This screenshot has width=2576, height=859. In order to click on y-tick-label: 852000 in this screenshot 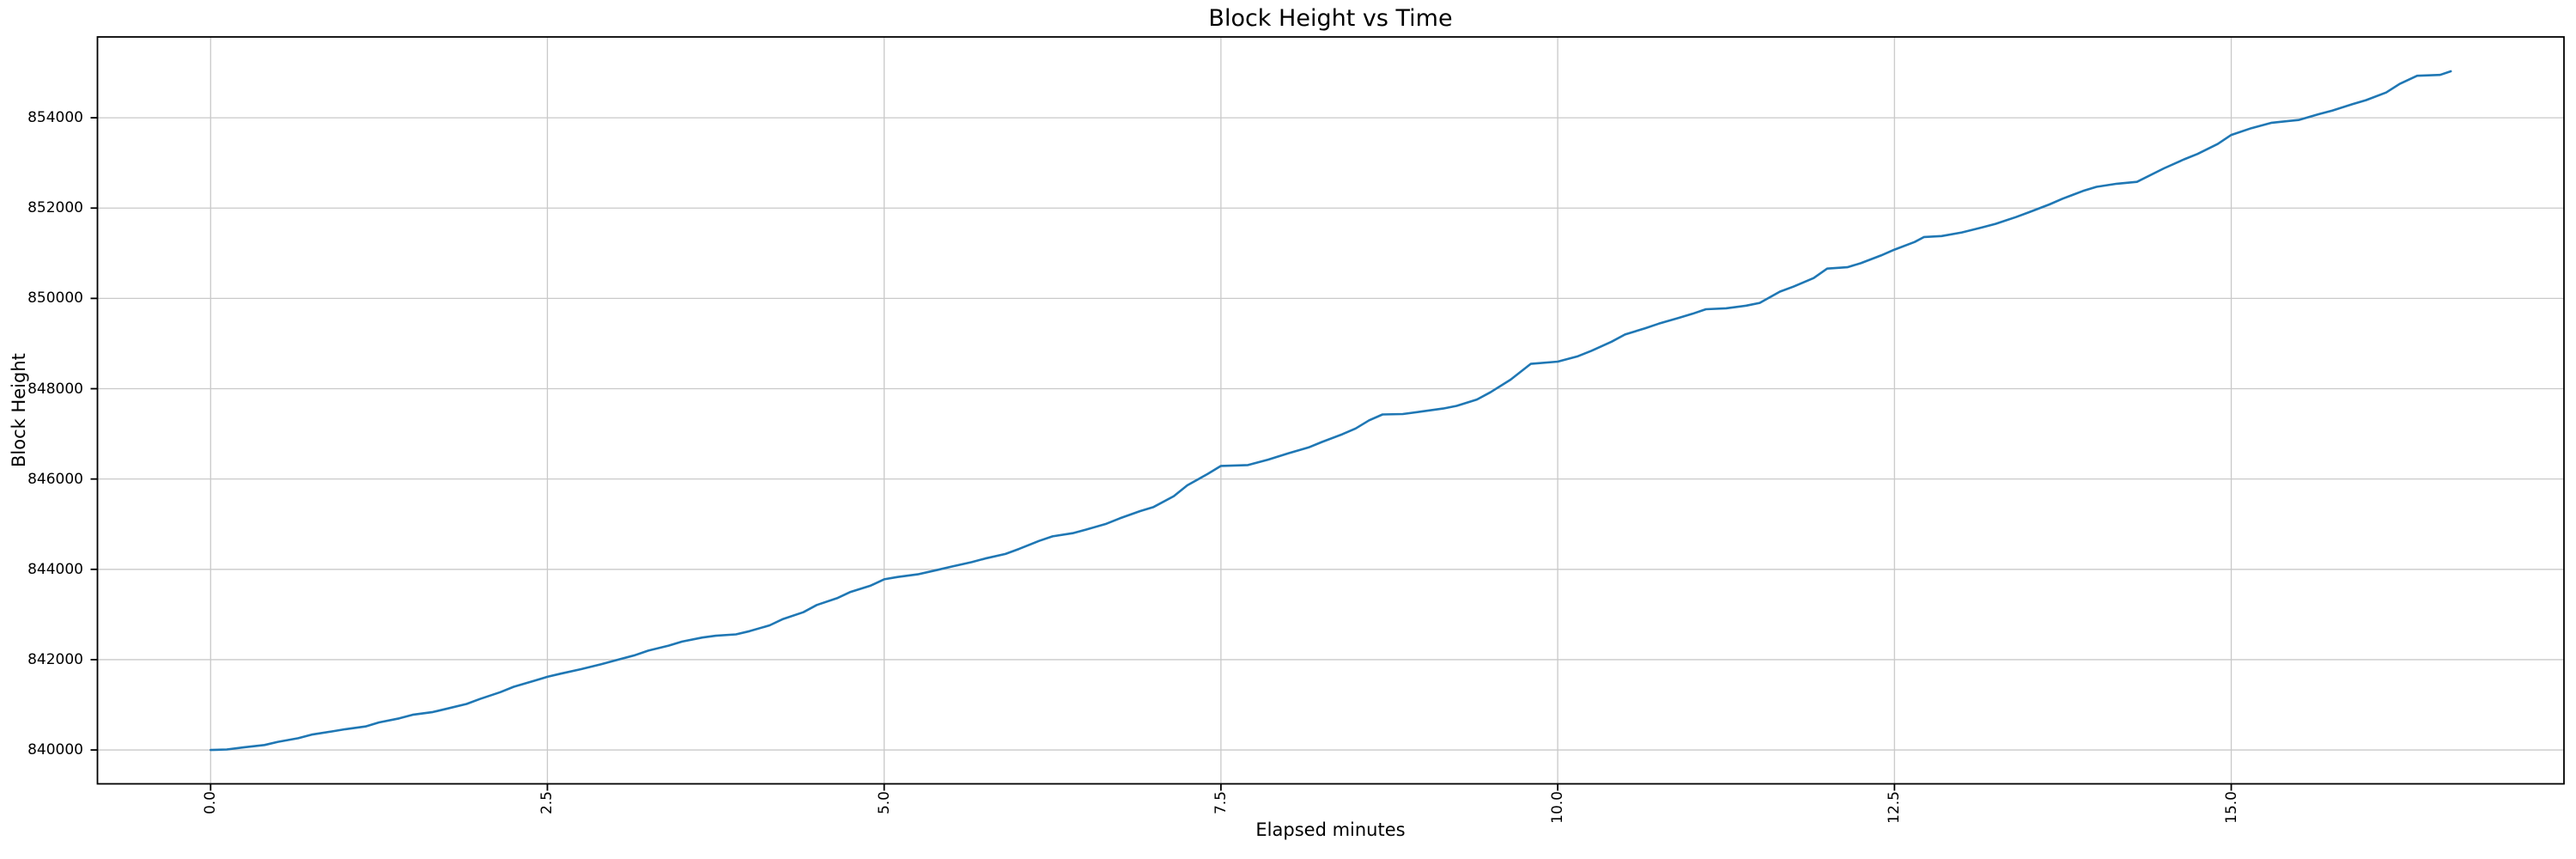, I will do `click(55, 208)`.